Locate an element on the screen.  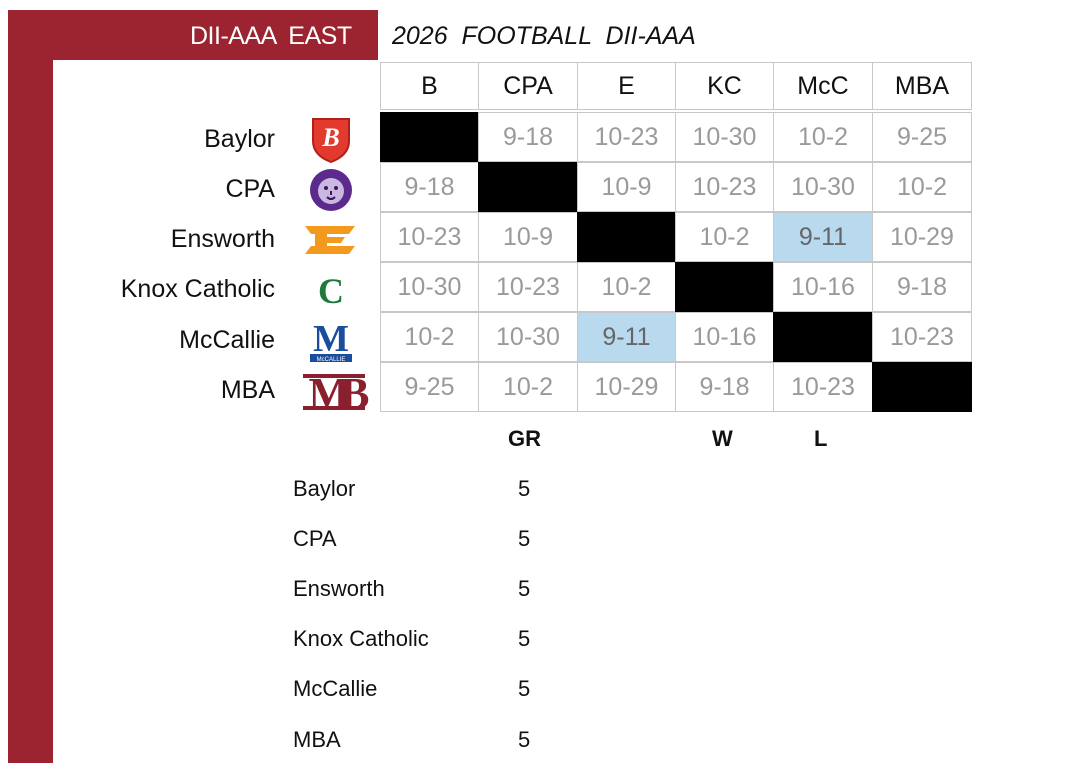
gr-header: GR is located at coordinates (524, 438).